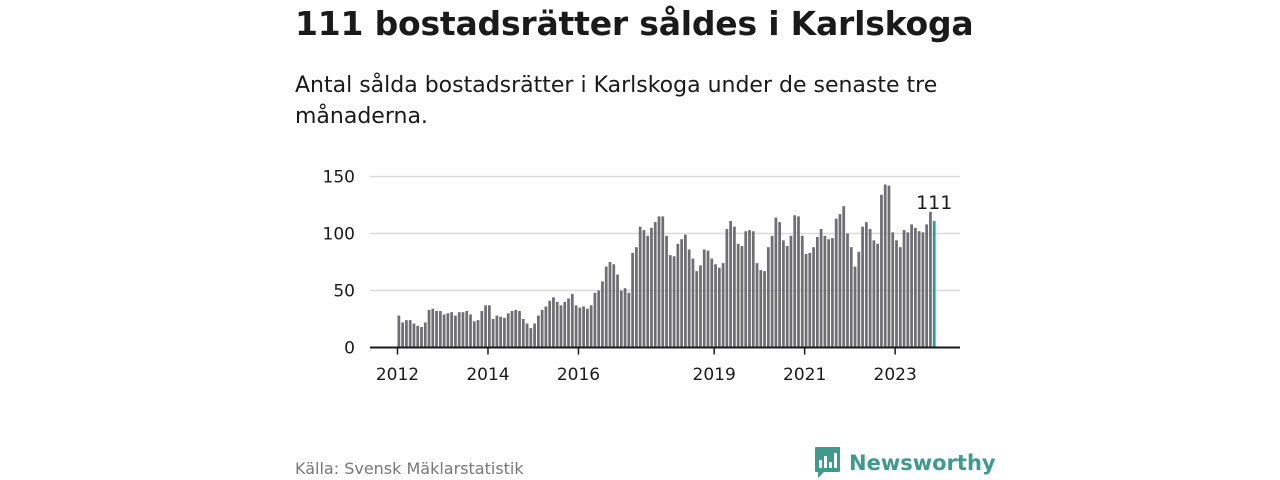  What do you see at coordinates (634, 23) in the screenshot?
I see `chart-title: 111 bostadsrätter såldes i Karlskoga` at bounding box center [634, 23].